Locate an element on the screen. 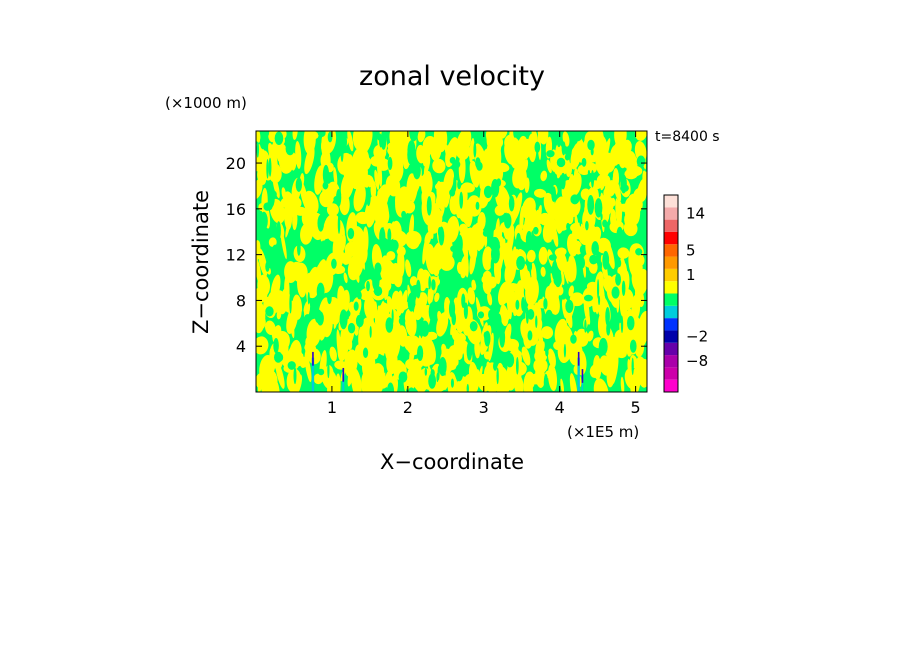  field-patch-strong-negative is located at coordinates (582, 376).